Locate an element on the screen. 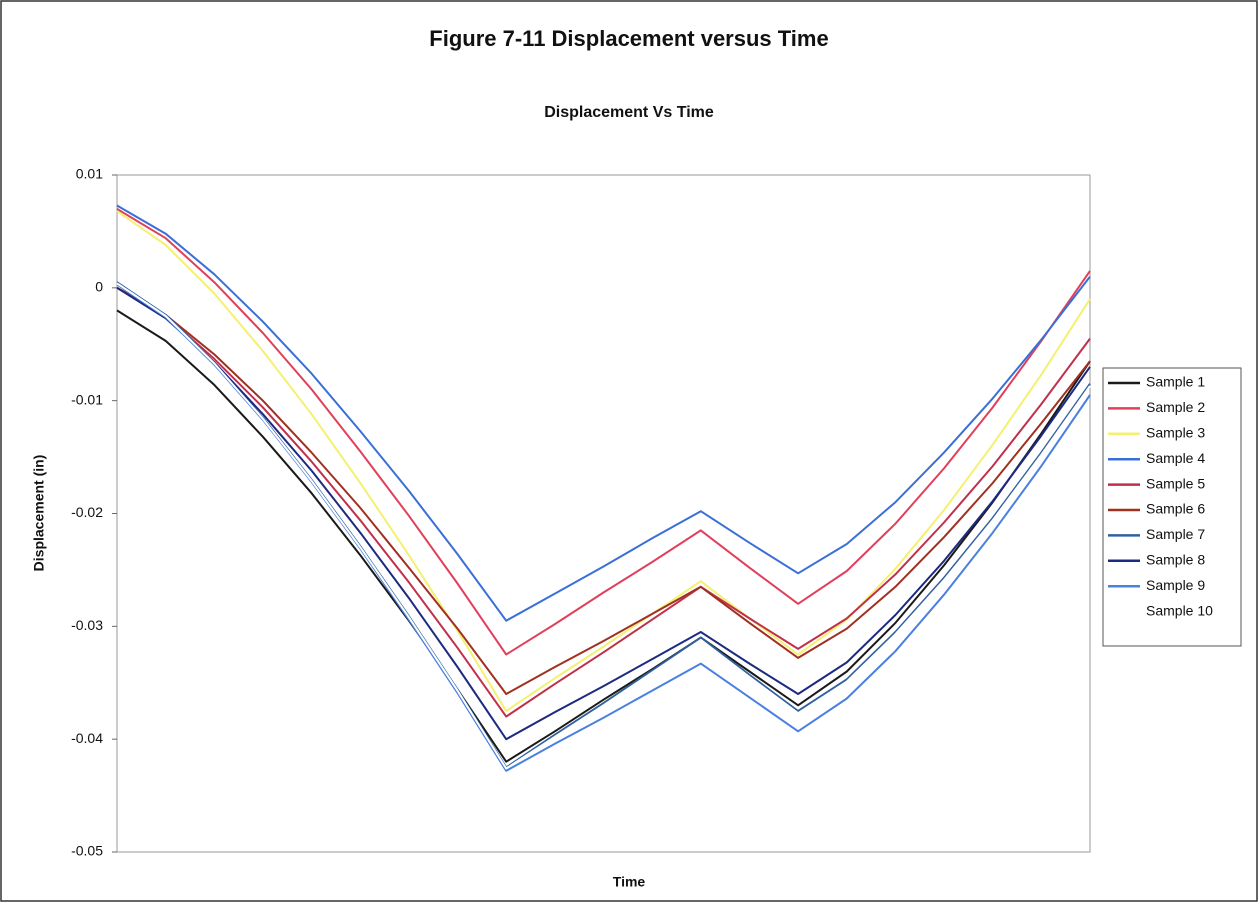 Image resolution: width=1259 pixels, height=903 pixels. legend-label: Sample 6 is located at coordinates (1175, 509).